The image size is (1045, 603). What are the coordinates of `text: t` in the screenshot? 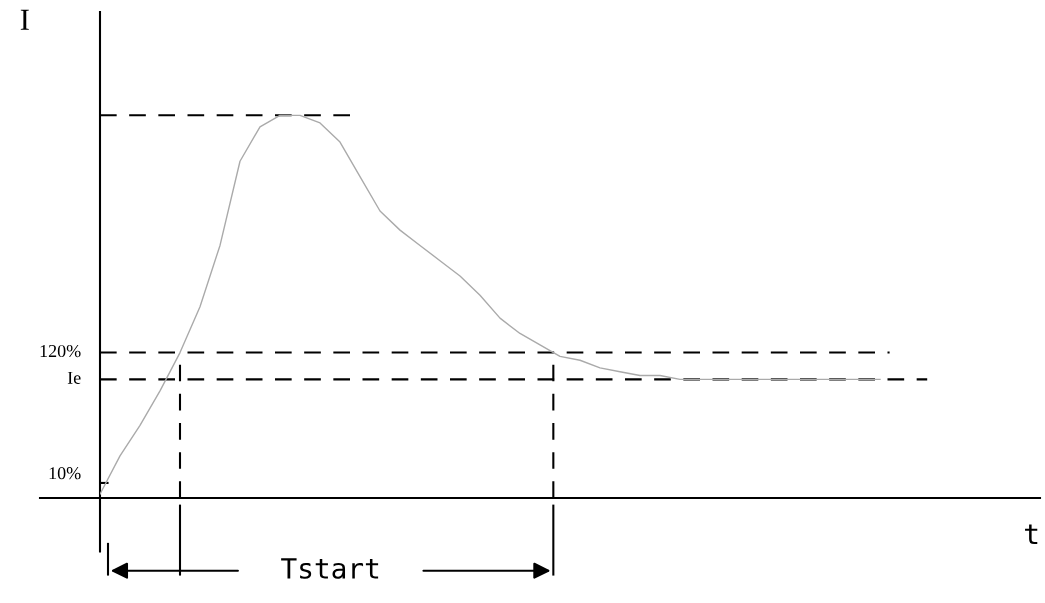 It's located at (1031, 534).